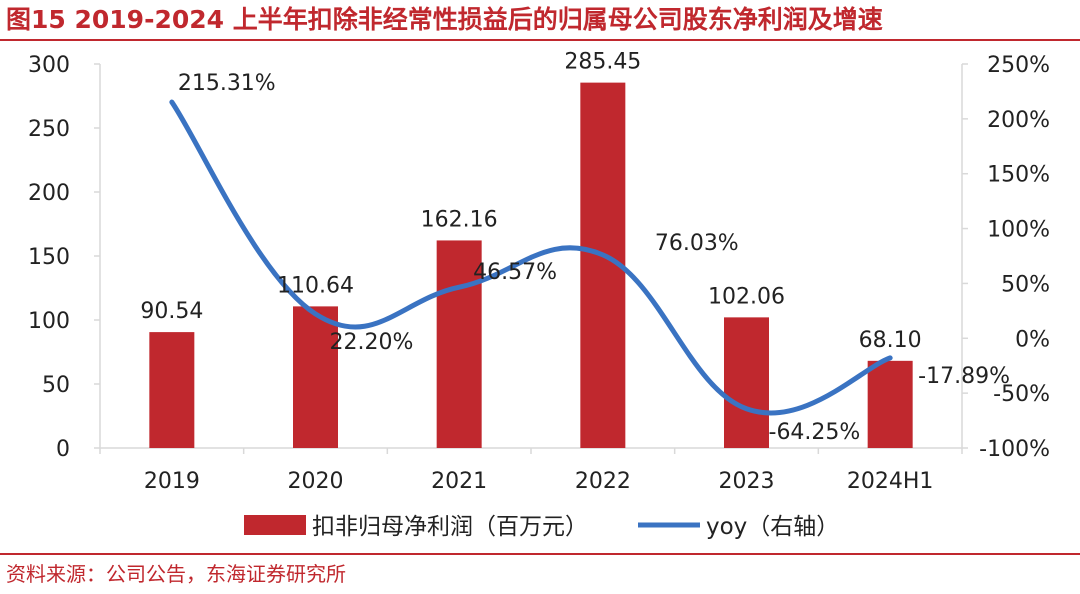  Describe the element at coordinates (890, 404) in the screenshot. I see `bar-2024H1` at that location.